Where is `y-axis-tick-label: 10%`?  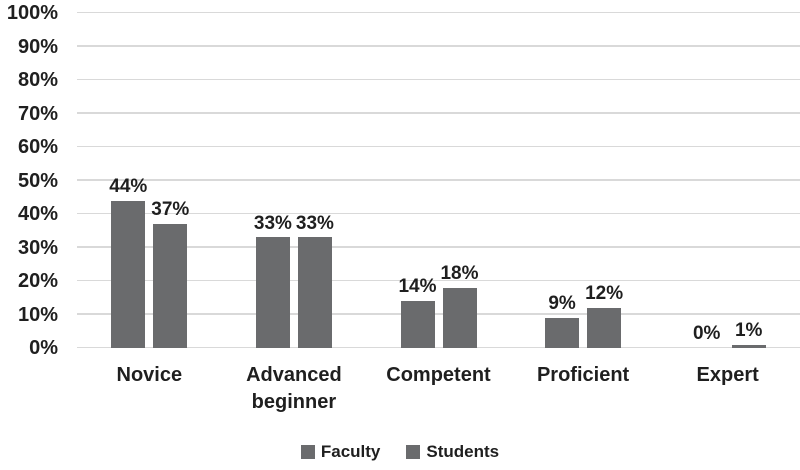
y-axis-tick-label: 10% is located at coordinates (37, 314).